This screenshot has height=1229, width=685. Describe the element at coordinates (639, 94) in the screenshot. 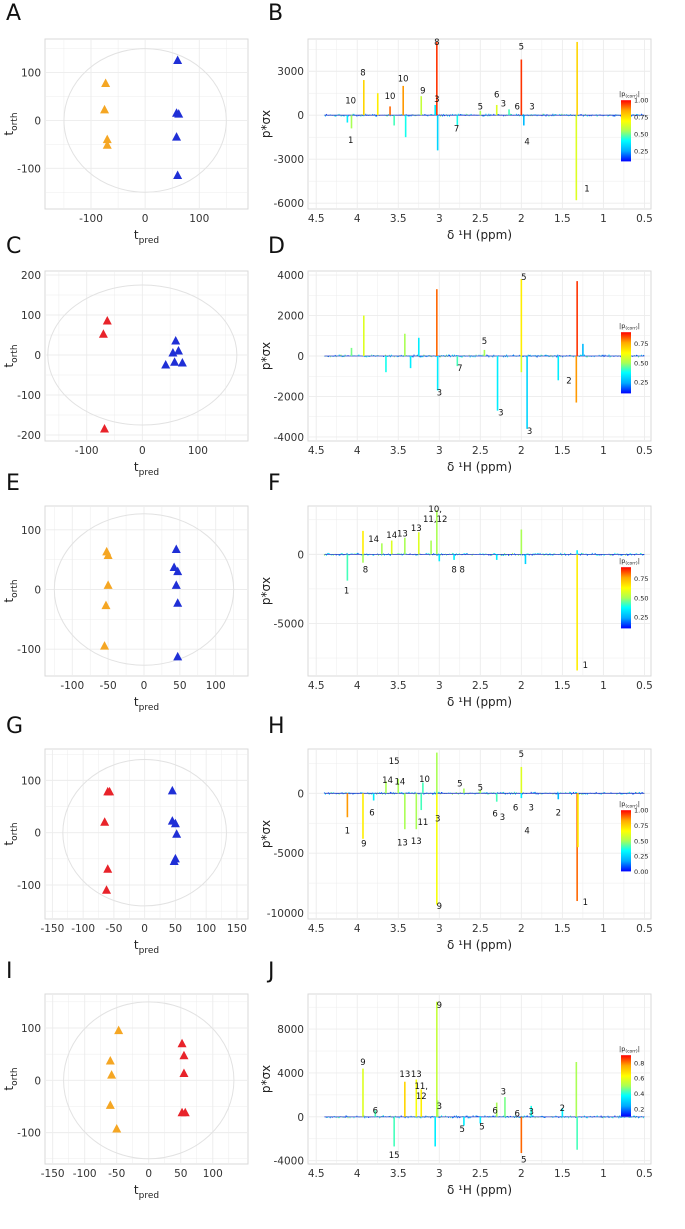

I see `colorbar-title-end: |` at that location.